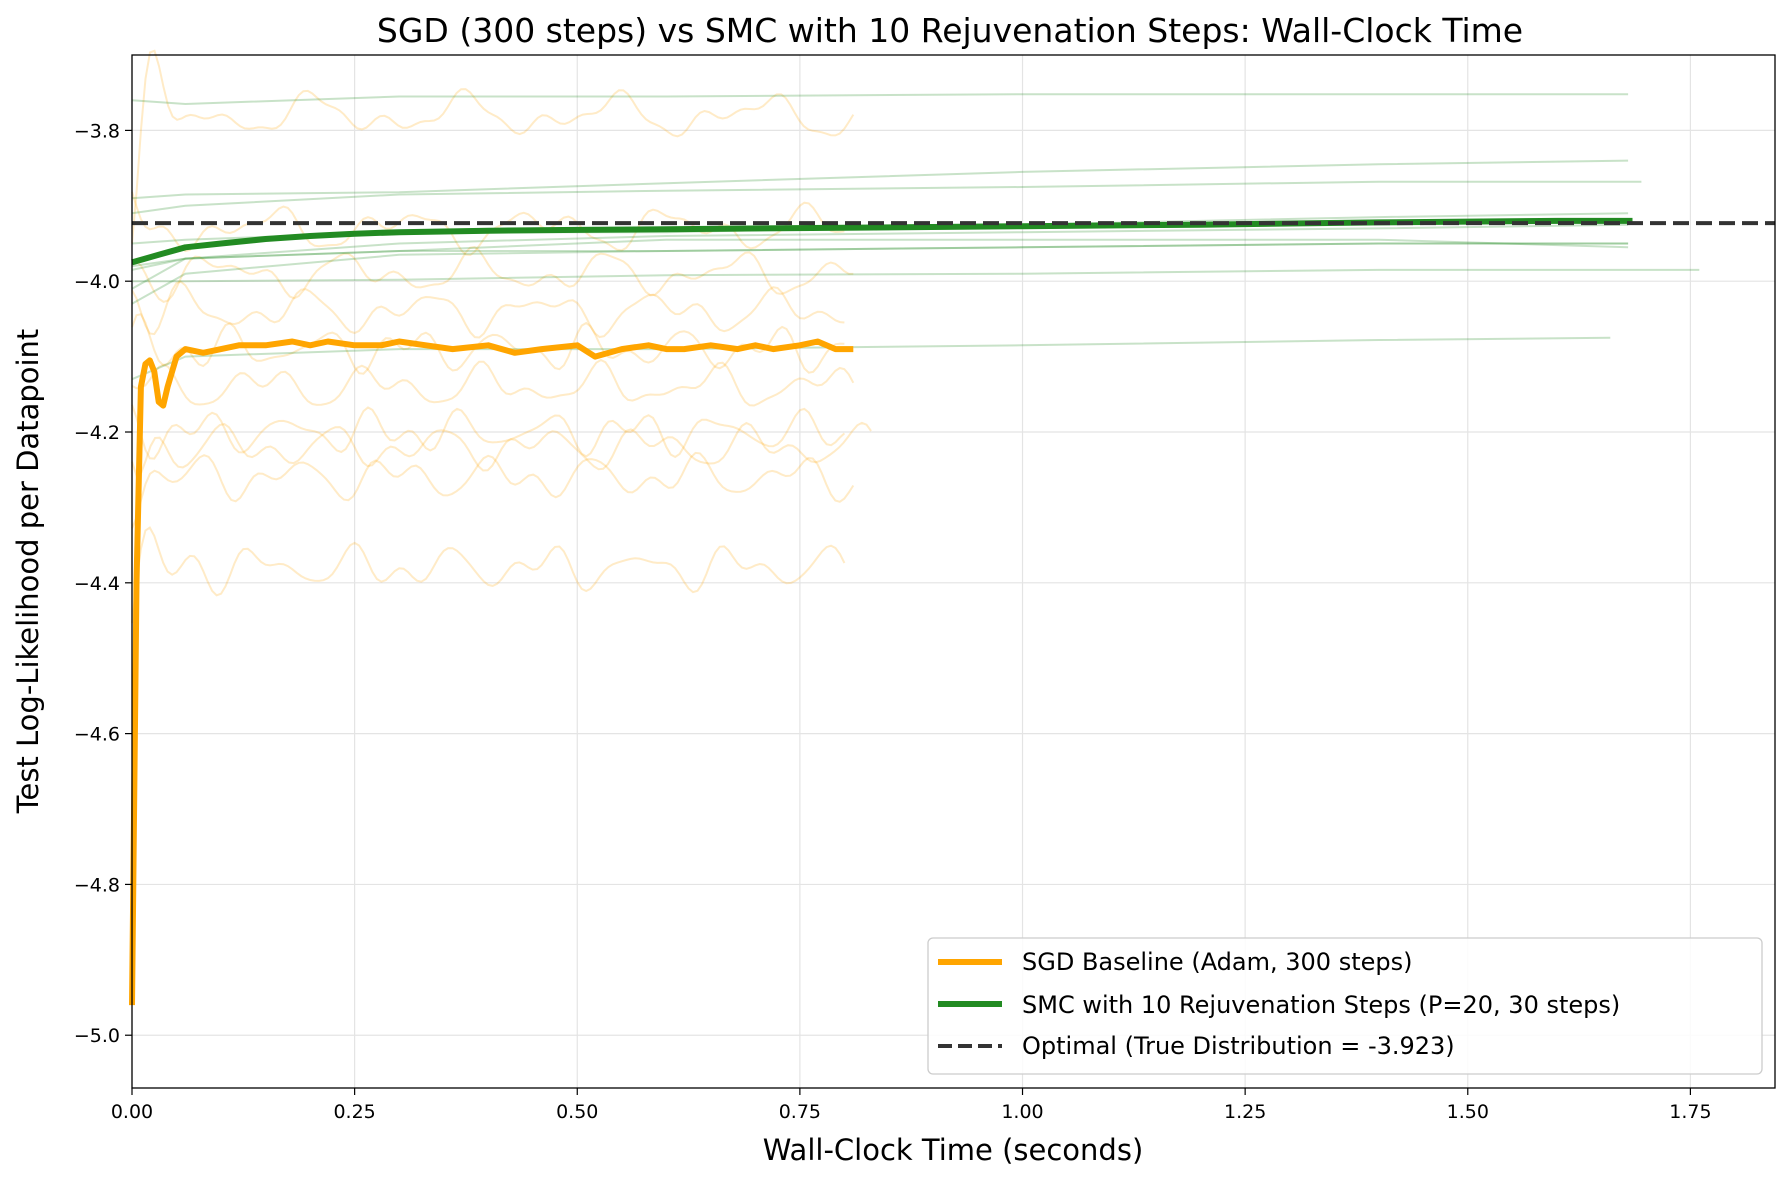  I want to click on x-tick-label: 0.25, so click(354, 1112).